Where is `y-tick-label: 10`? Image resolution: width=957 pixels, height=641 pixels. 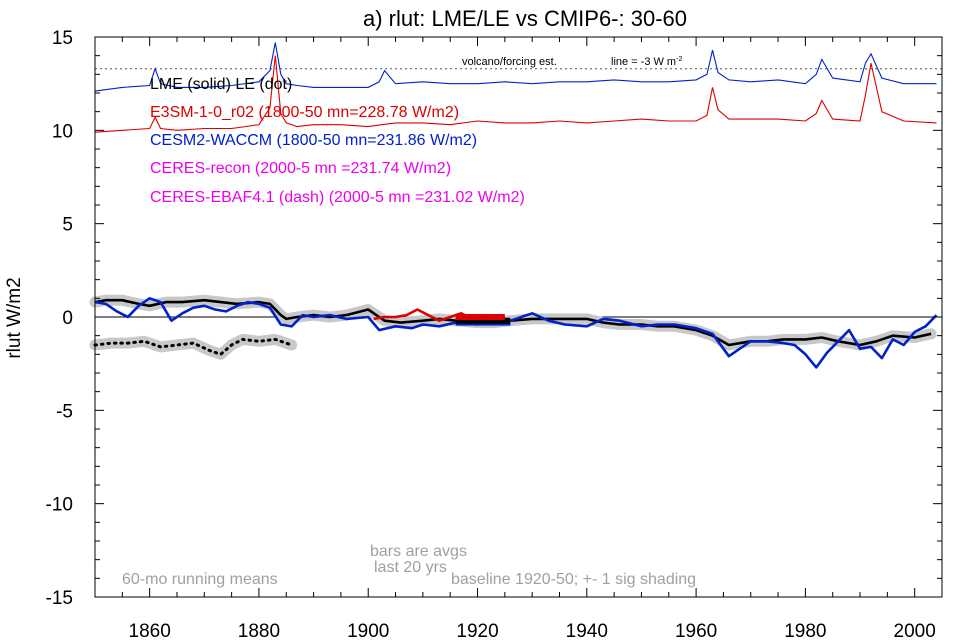 y-tick-label: 10 is located at coordinates (62, 131).